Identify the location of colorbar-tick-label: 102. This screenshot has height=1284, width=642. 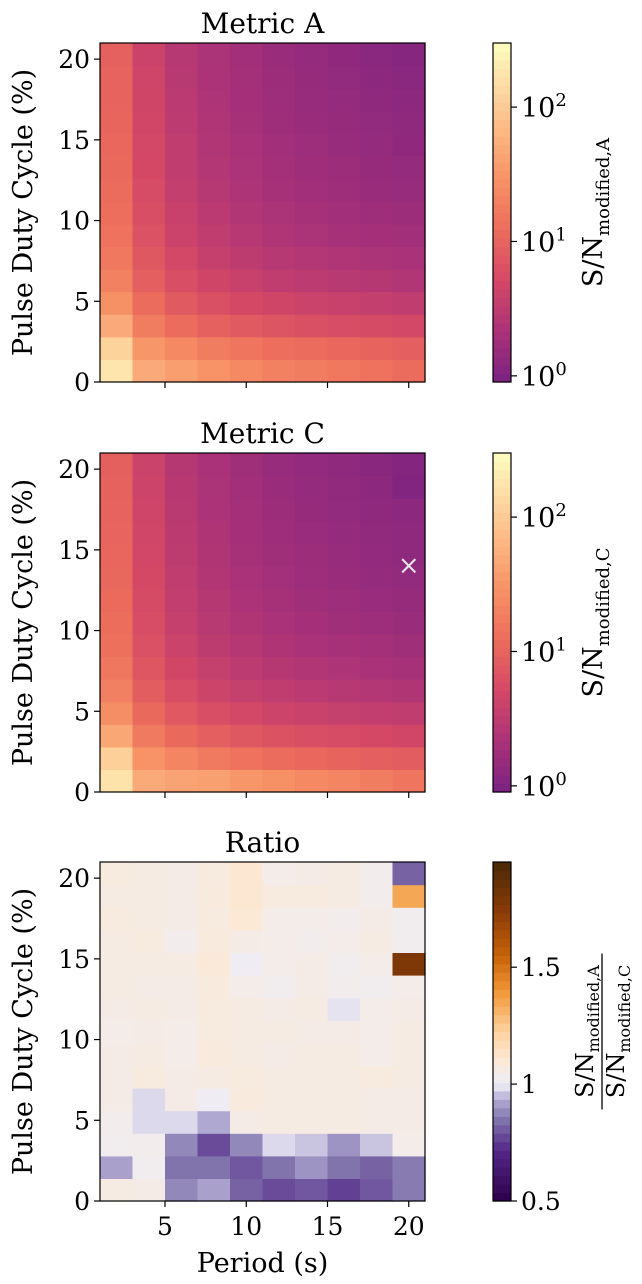
(544, 107).